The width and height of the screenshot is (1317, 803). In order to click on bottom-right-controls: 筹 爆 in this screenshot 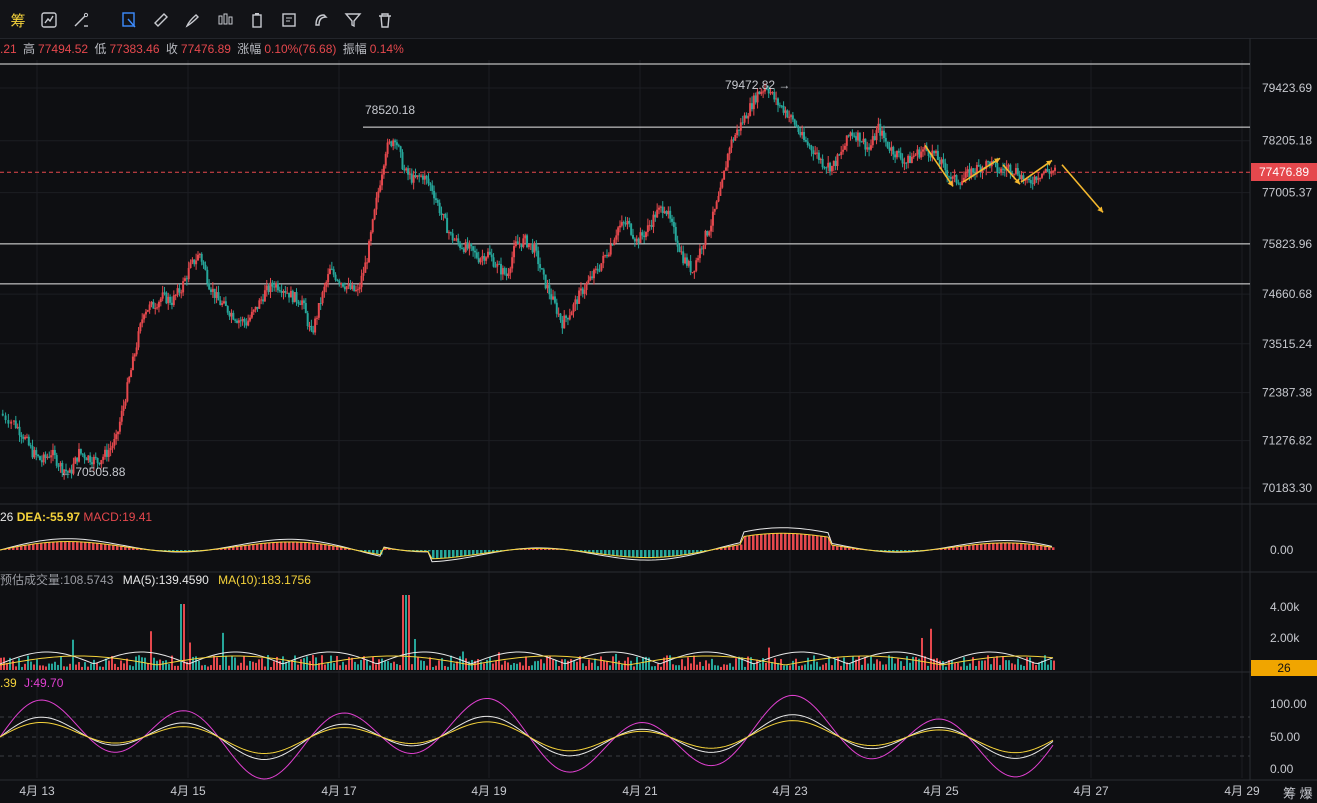, I will do `click(1298, 793)`.